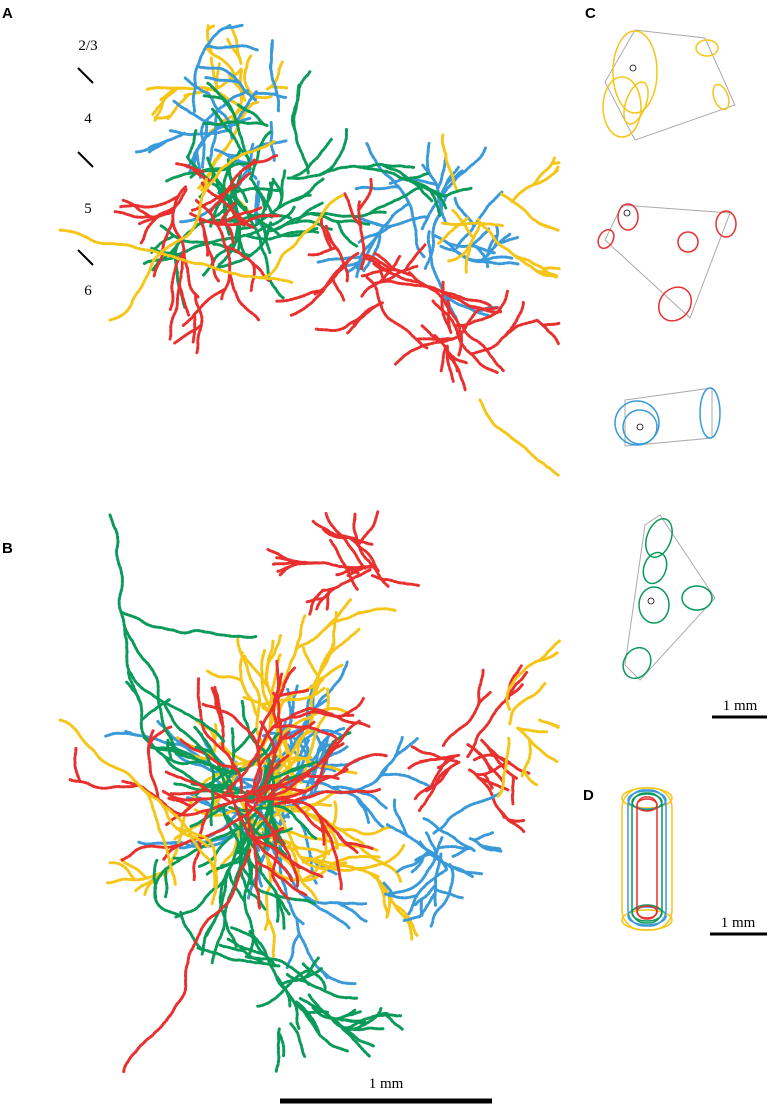 The width and height of the screenshot is (769, 1106). What do you see at coordinates (85, 166) in the screenshot?
I see `layer-borders` at bounding box center [85, 166].